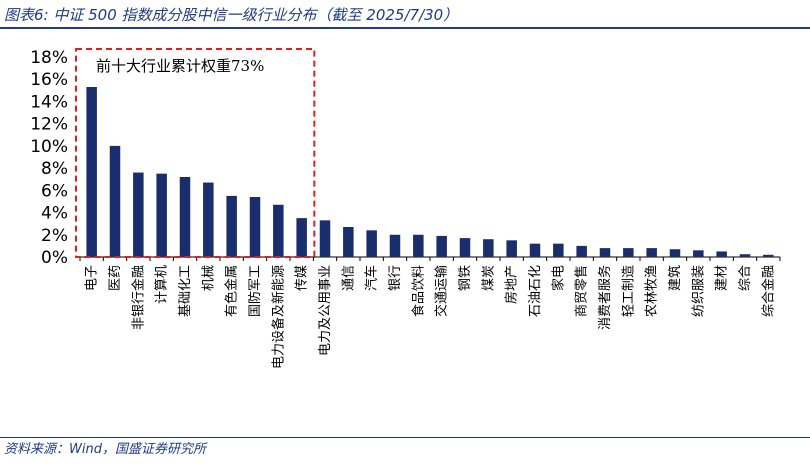 Image resolution: width=810 pixels, height=473 pixels. Describe the element at coordinates (115, 278) in the screenshot. I see `category-label: 医药` at that location.